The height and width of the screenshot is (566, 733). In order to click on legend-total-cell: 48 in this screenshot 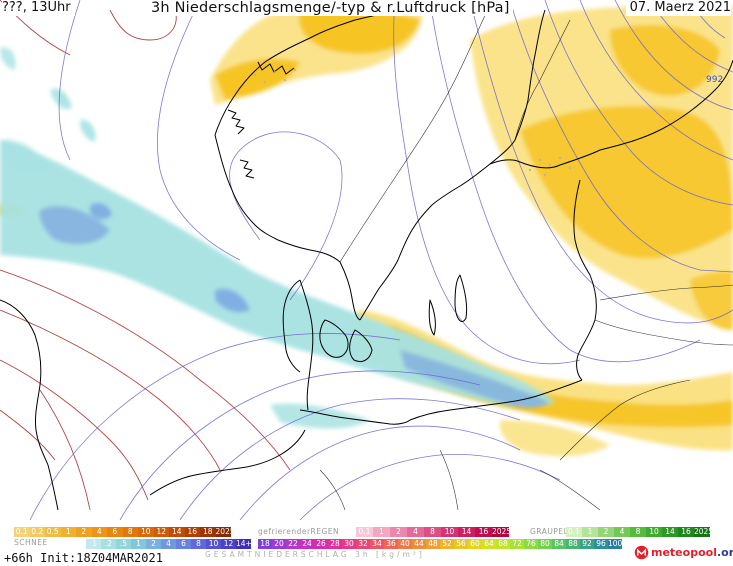, I will do `click(433, 544)`.